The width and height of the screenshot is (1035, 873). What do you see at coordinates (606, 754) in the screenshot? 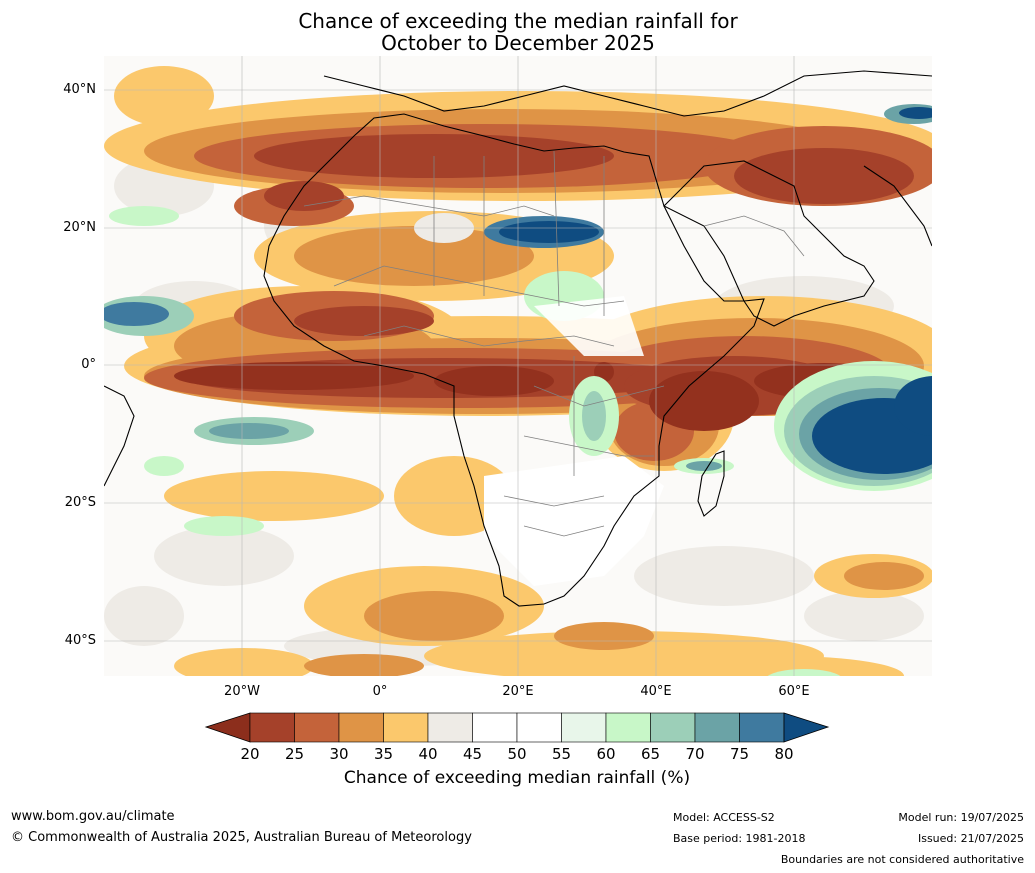
I see `colorbar-tick-label: 60` at bounding box center [606, 754].